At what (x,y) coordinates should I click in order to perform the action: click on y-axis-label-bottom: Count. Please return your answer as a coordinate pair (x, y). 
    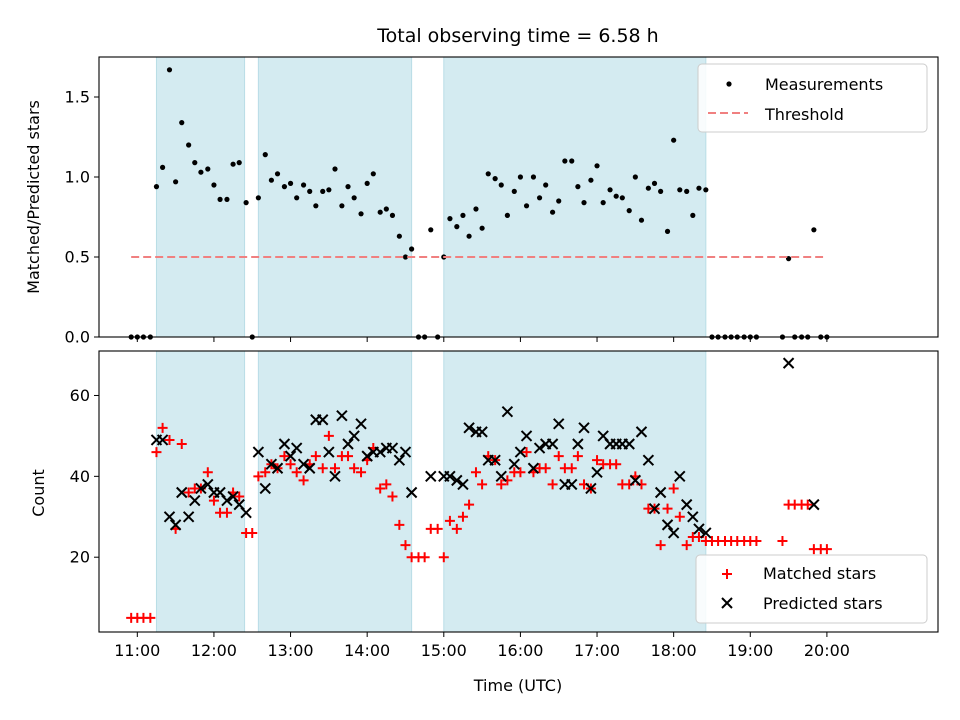
    Looking at the image, I should click on (38, 493).